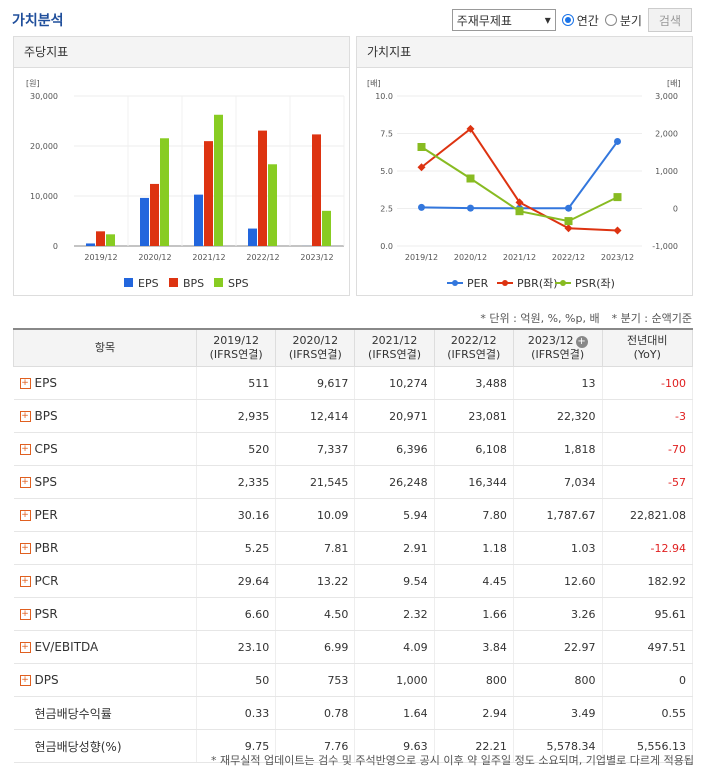  Describe the element at coordinates (474, 449) in the screenshot. I see `row-value: 6,108` at that location.